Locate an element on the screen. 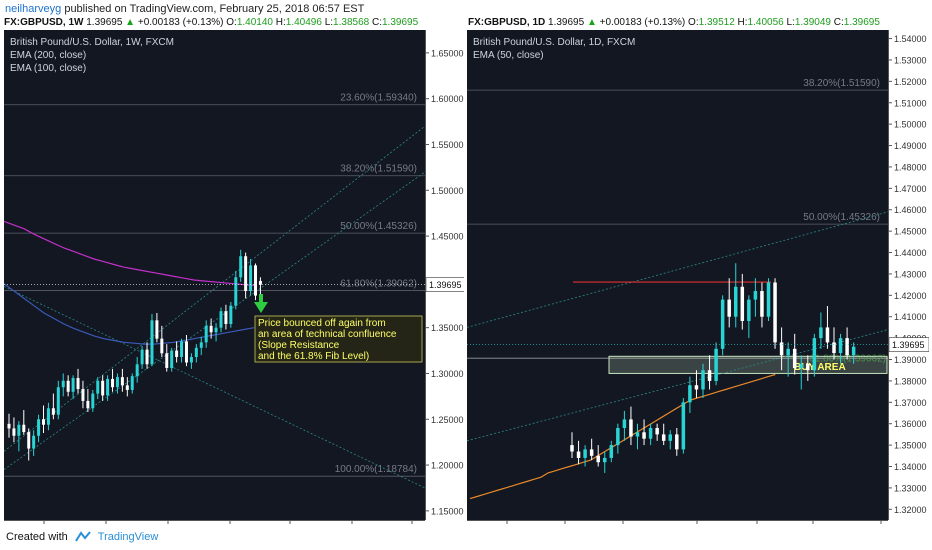 The image size is (932, 550). left-high: 1.40496 is located at coordinates (303, 22).